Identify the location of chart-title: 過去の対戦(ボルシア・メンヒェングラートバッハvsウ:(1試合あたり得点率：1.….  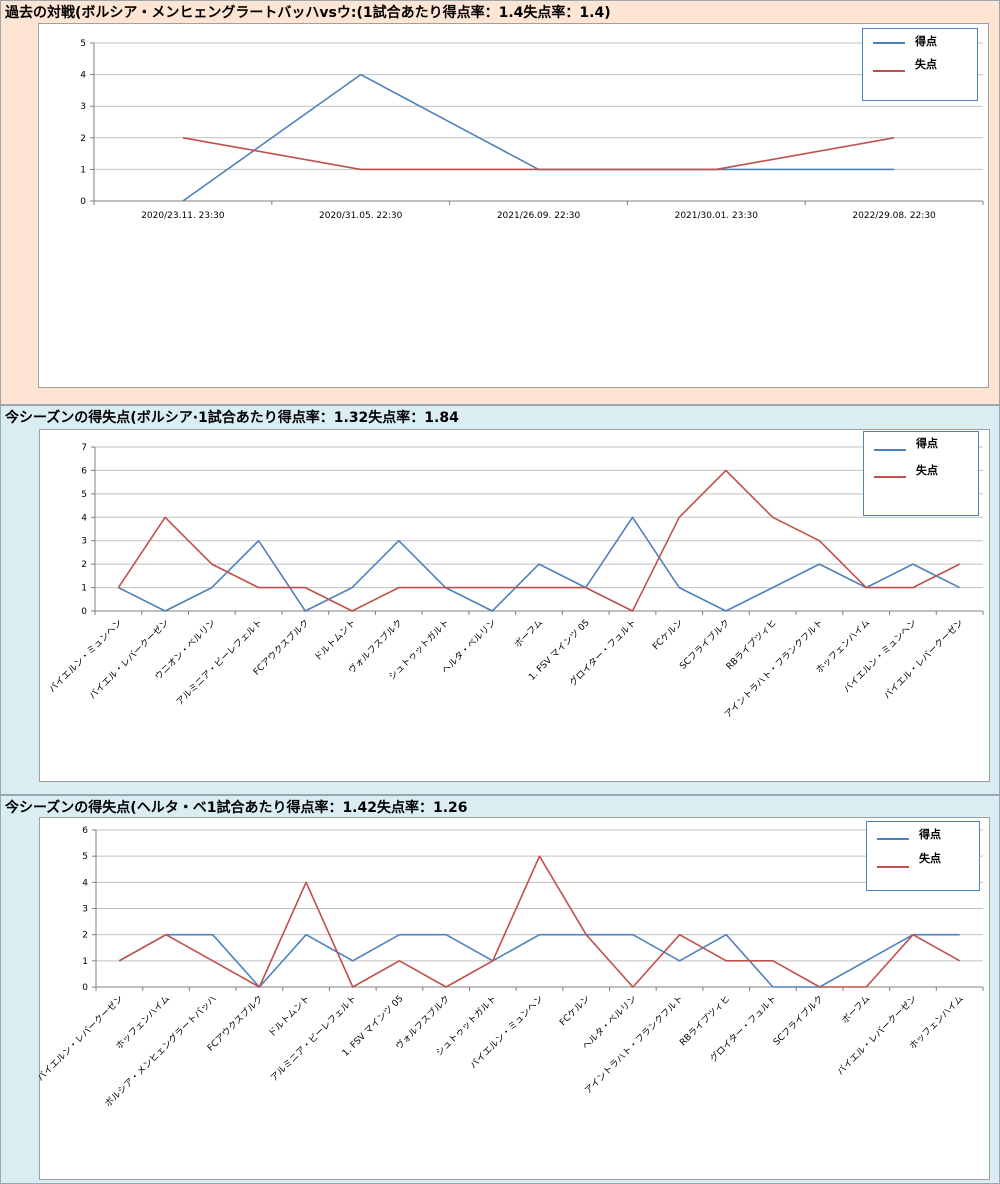
(308, 13).